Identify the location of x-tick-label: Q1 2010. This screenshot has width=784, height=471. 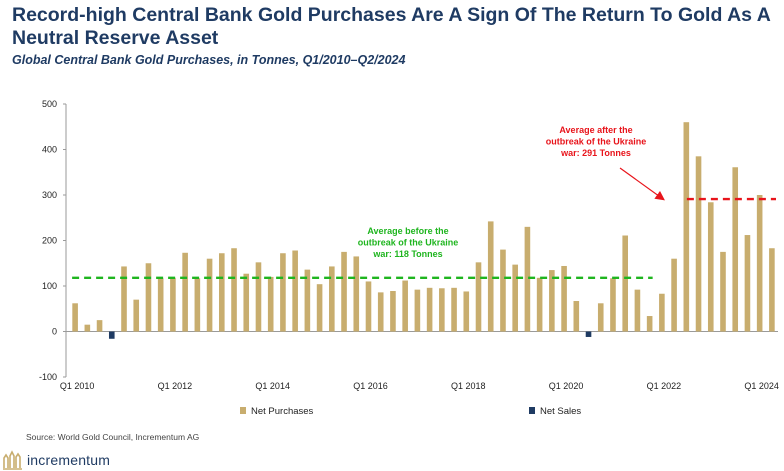
(77, 386).